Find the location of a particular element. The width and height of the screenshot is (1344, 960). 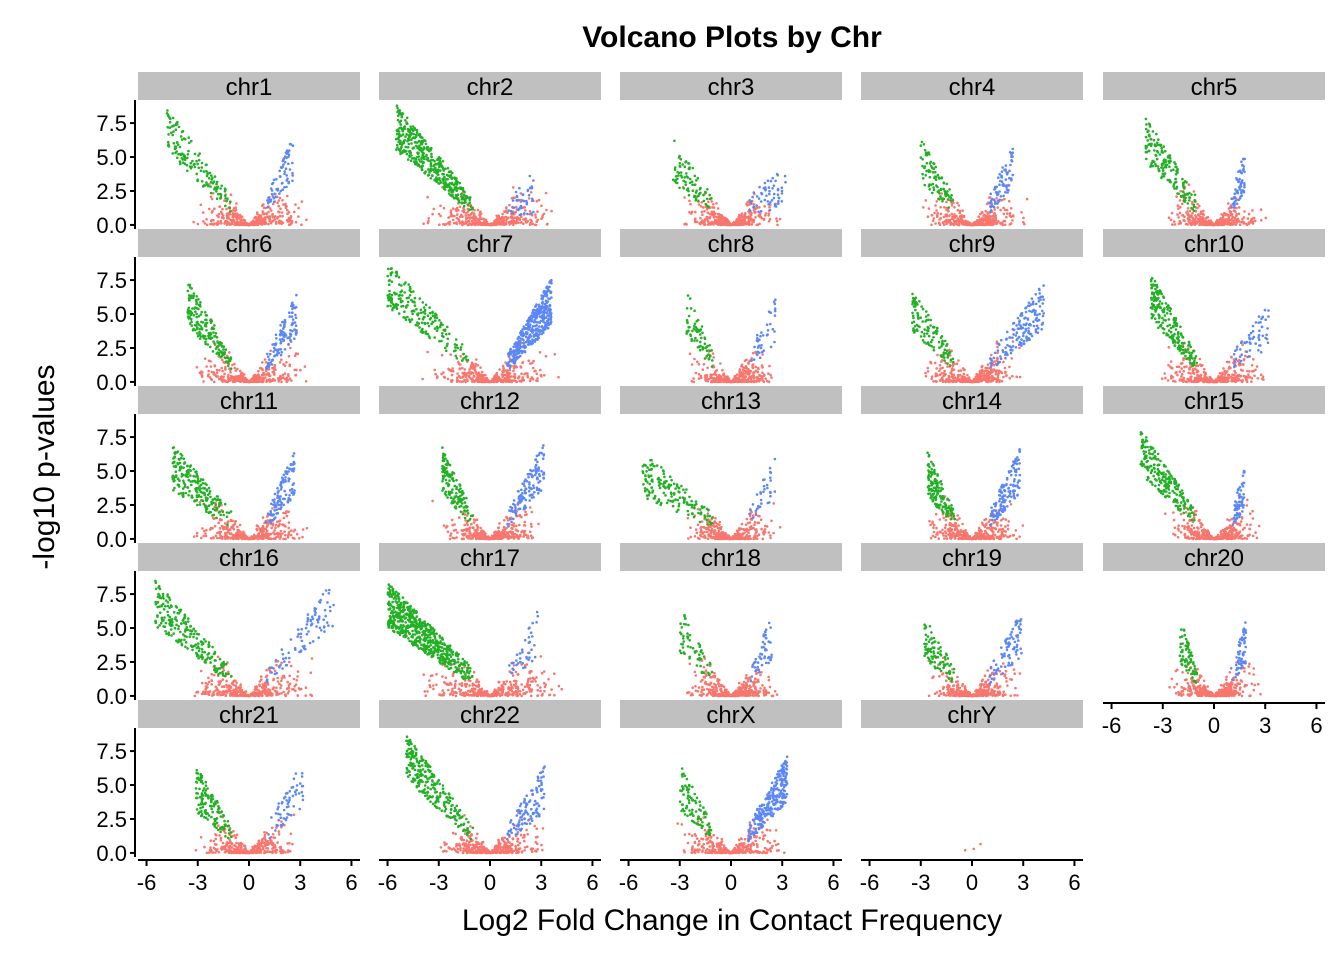

panel-chr2: chr2 is located at coordinates (490, 149).